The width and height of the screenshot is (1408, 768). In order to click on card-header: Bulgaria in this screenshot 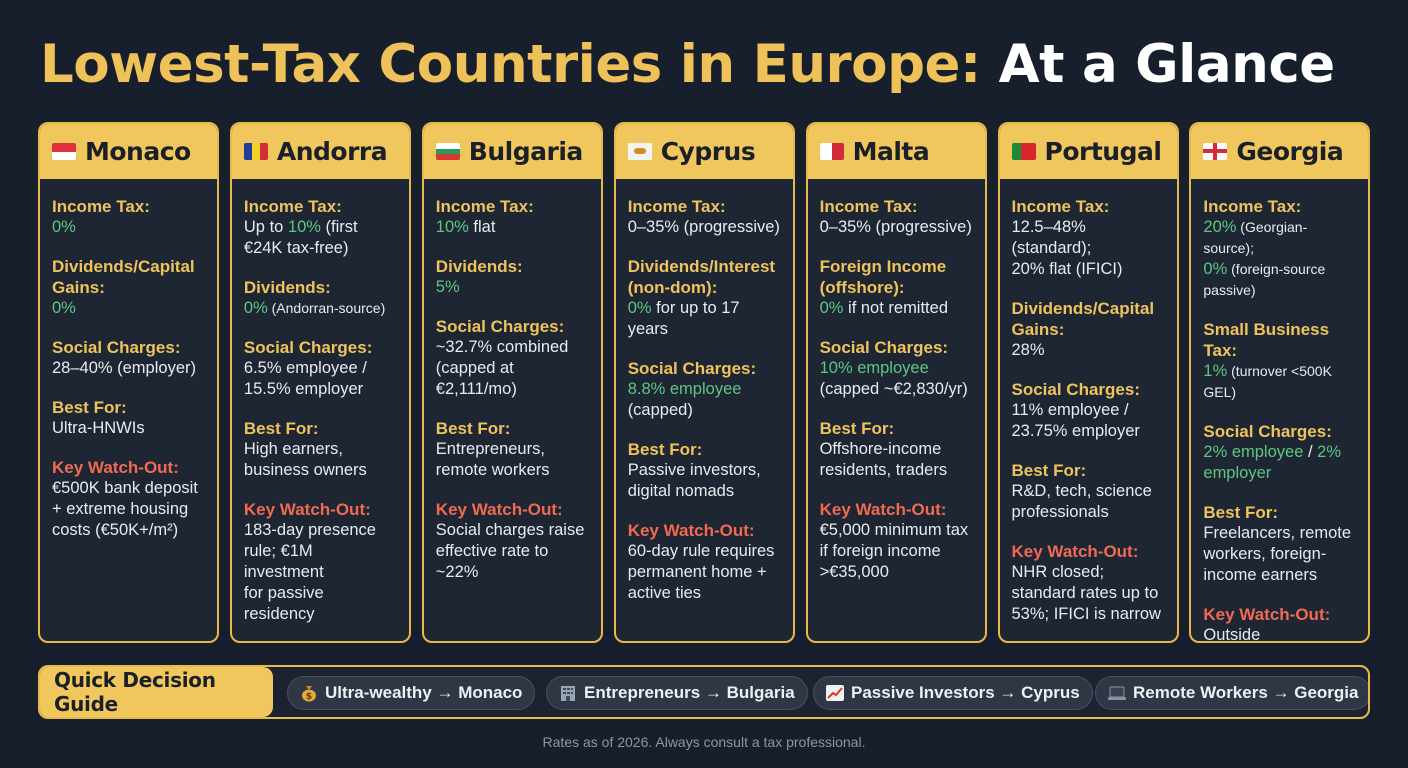, I will do `click(512, 151)`.